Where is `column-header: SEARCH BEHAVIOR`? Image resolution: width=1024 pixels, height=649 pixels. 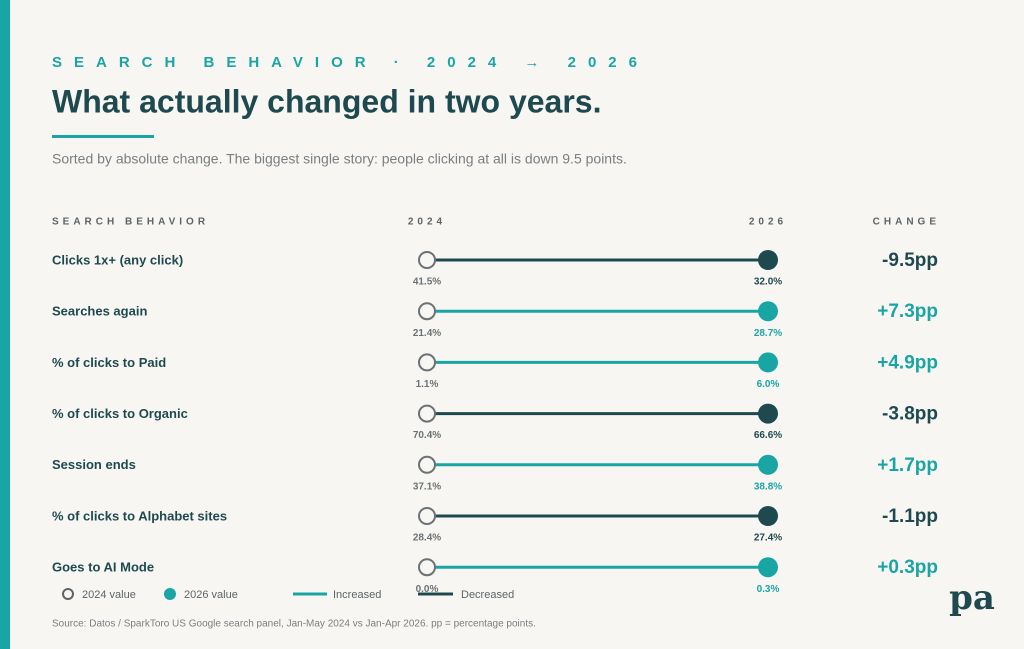 column-header: SEARCH BEHAVIOR is located at coordinates (130, 222).